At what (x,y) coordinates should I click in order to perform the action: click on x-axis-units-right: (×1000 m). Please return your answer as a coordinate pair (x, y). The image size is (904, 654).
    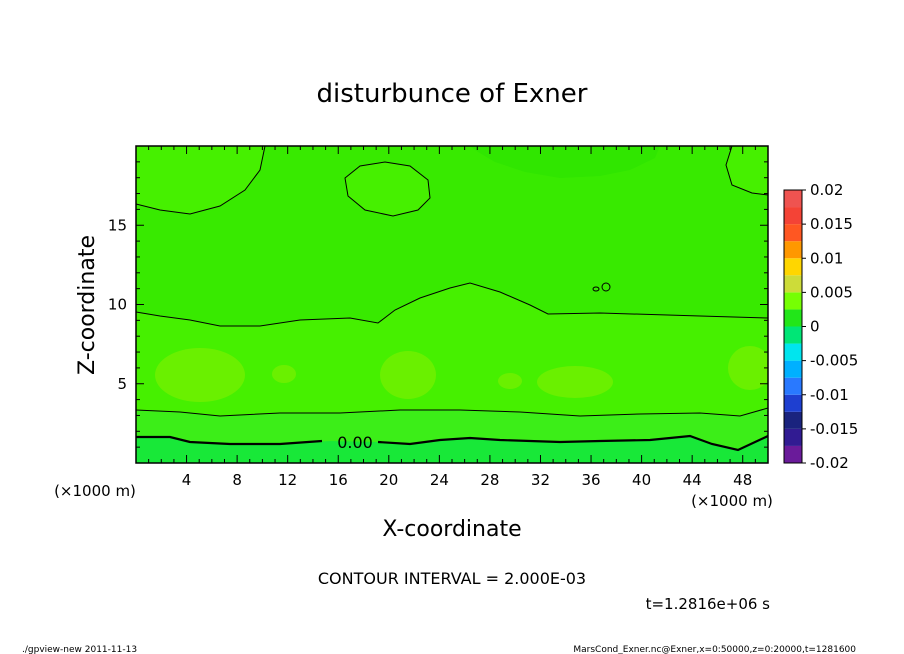
    Looking at the image, I should click on (732, 501).